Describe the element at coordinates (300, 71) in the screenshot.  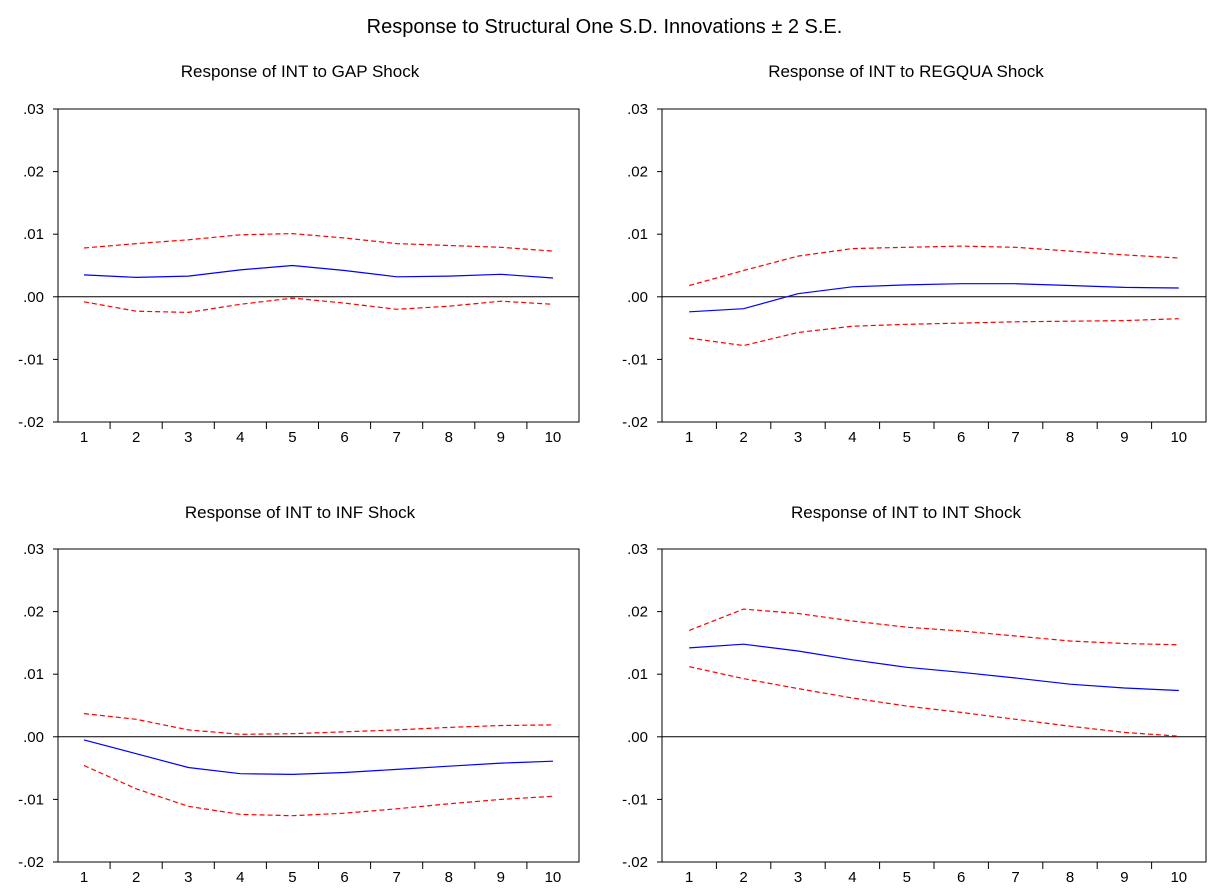
I see `chart-title: Response of INT to GAP Shock` at that location.